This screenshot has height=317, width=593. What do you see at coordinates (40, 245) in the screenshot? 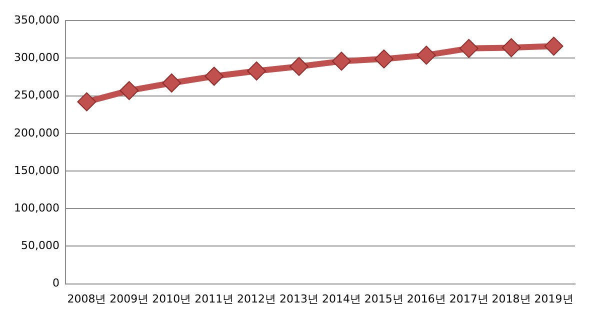
I see `y-tick-label: 50,000` at bounding box center [40, 245].